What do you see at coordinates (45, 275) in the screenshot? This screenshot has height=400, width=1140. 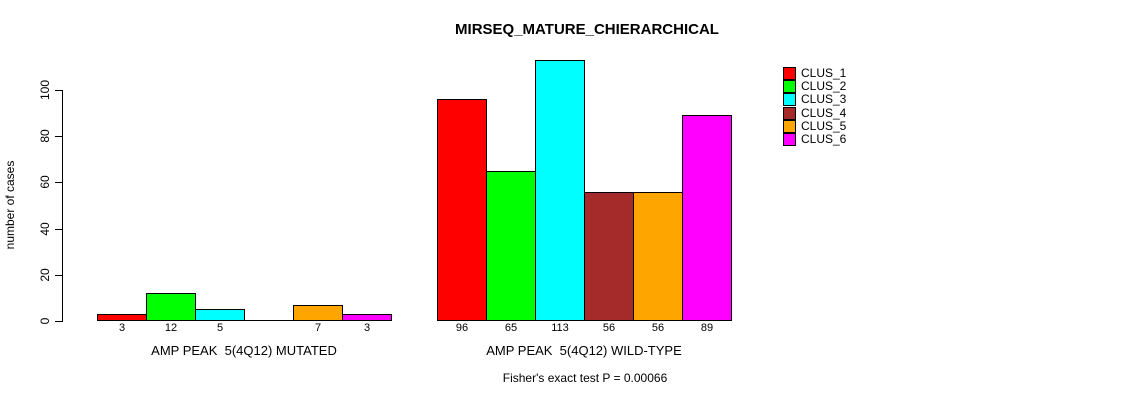 I see `y-axis-tick-label: 20` at bounding box center [45, 275].